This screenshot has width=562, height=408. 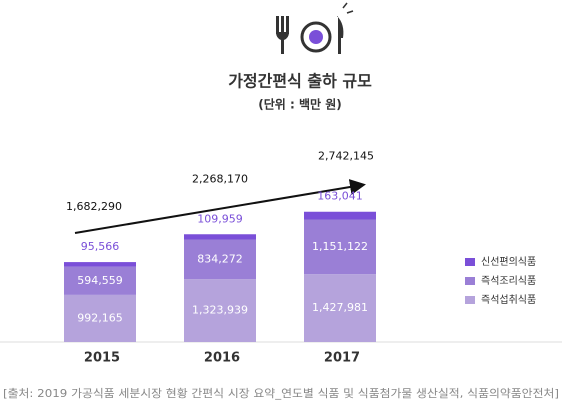 What do you see at coordinates (222, 358) in the screenshot?
I see `x-tick-label: 2016` at bounding box center [222, 358].